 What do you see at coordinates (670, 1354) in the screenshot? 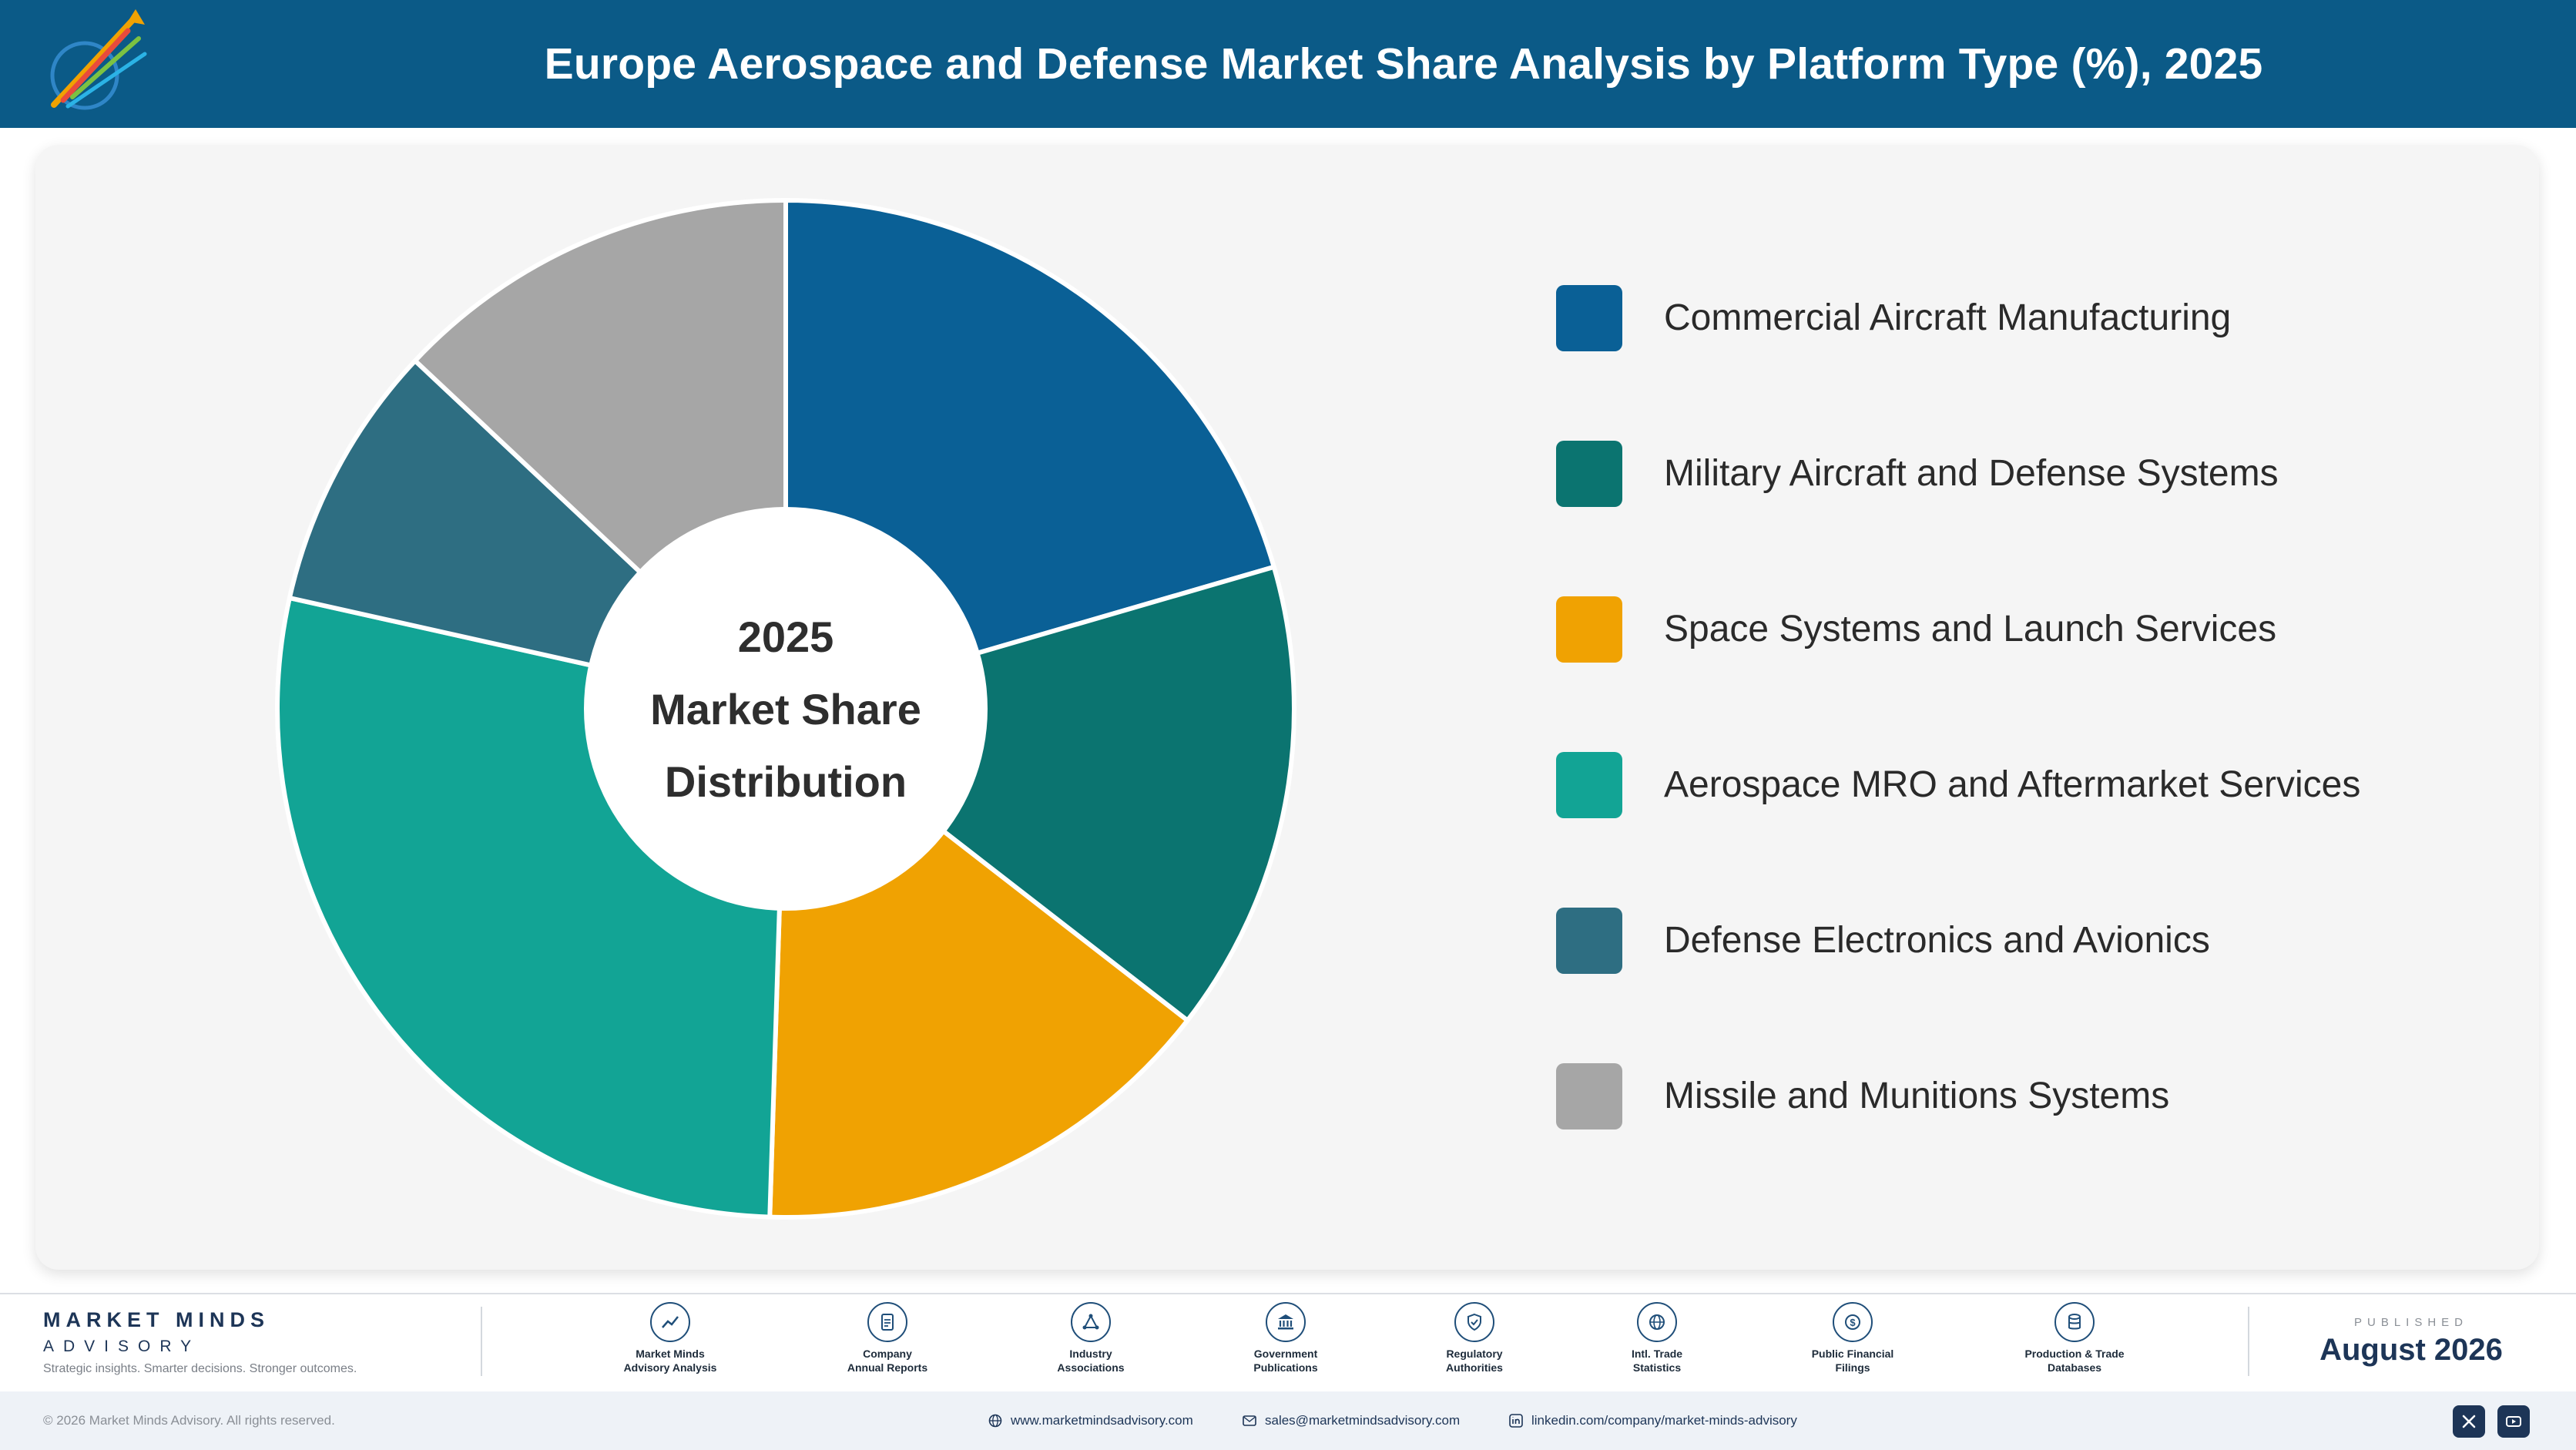
I see `source-label: Market Minds` at bounding box center [670, 1354].